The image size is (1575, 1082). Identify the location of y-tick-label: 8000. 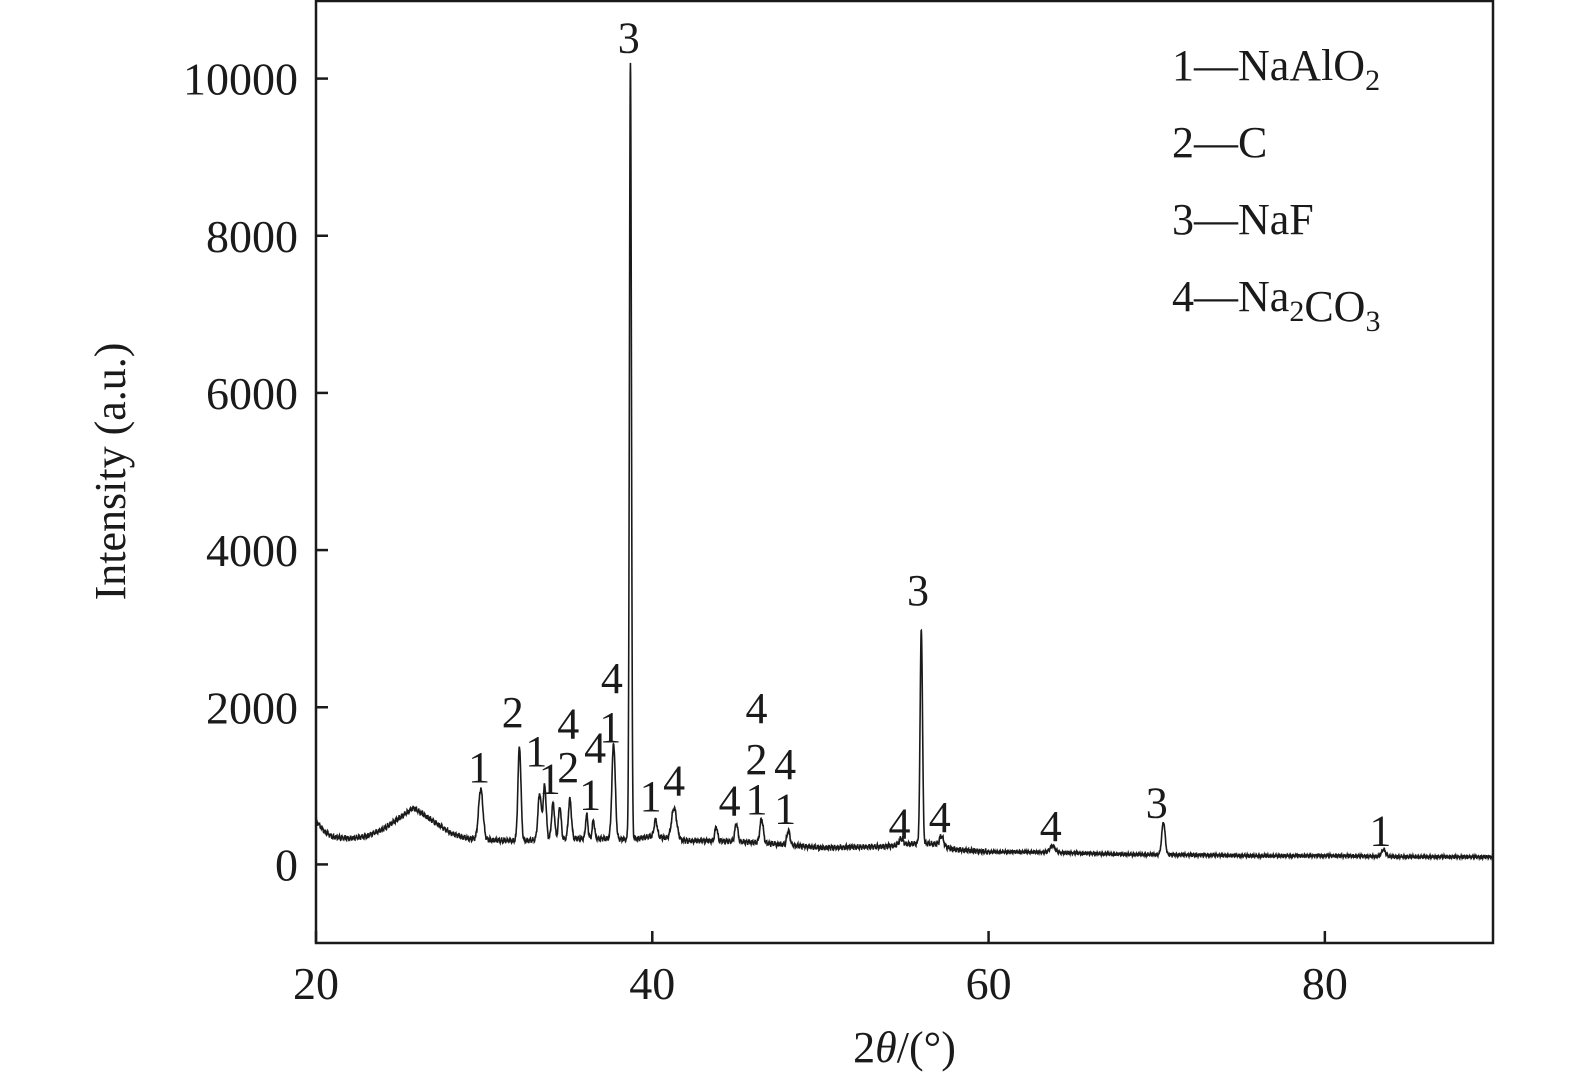
(252, 236).